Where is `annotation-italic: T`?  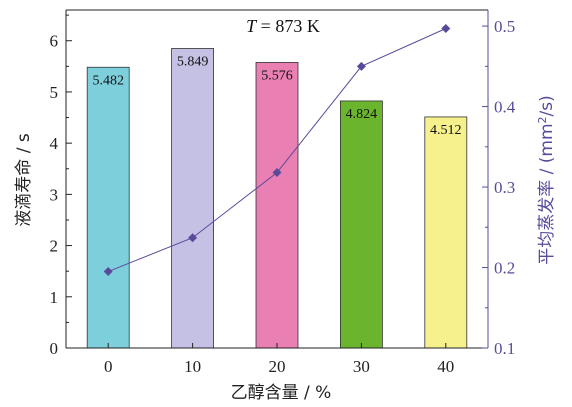 annotation-italic: T is located at coordinates (252, 26).